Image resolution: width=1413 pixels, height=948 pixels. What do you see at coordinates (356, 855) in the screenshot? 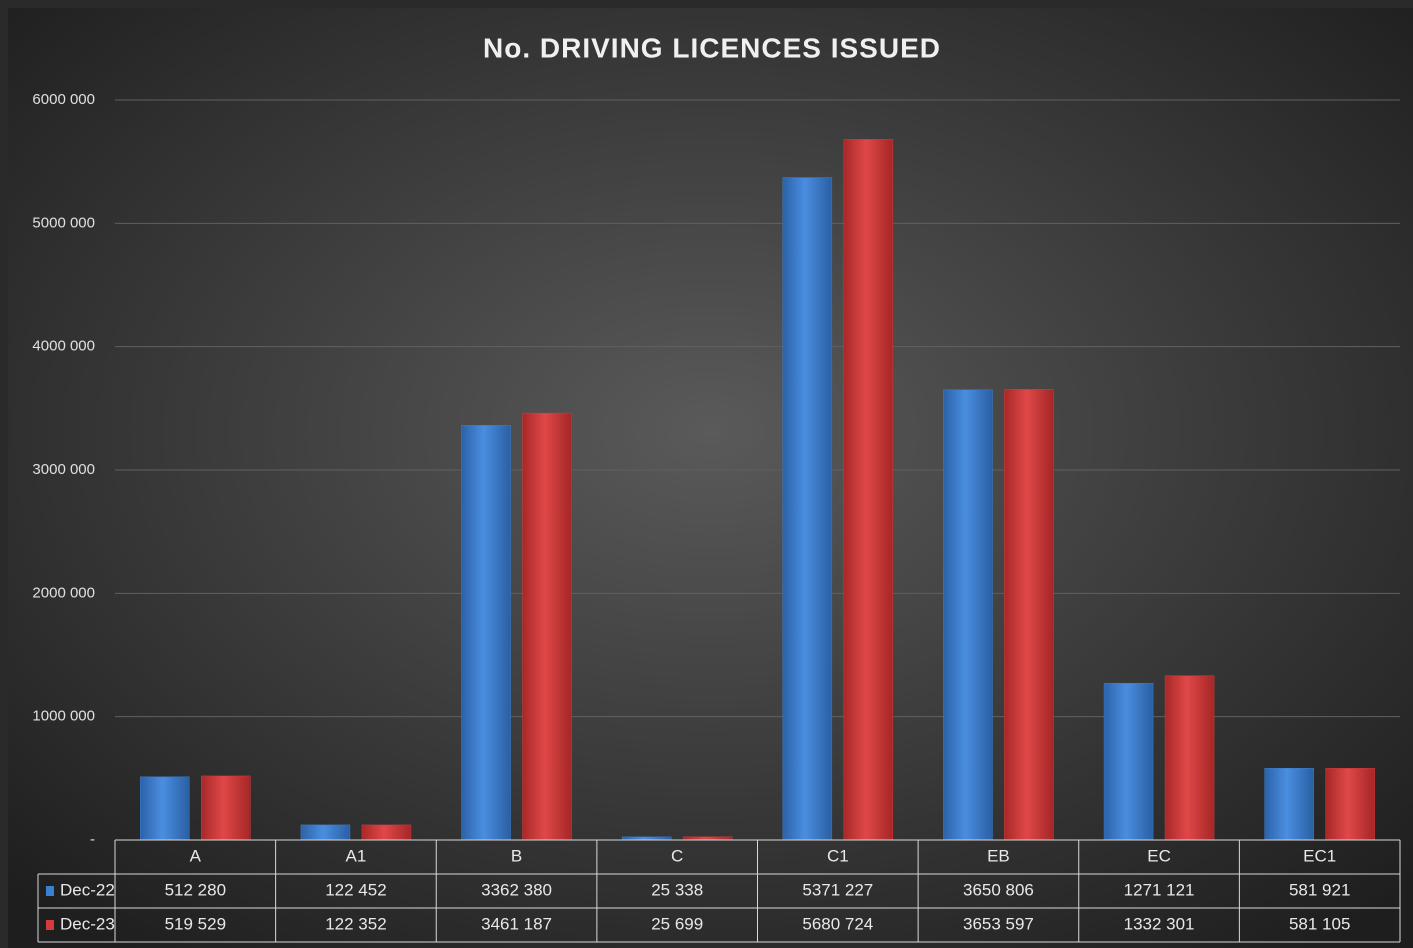
I see `x-tick-label: A1` at bounding box center [356, 855].